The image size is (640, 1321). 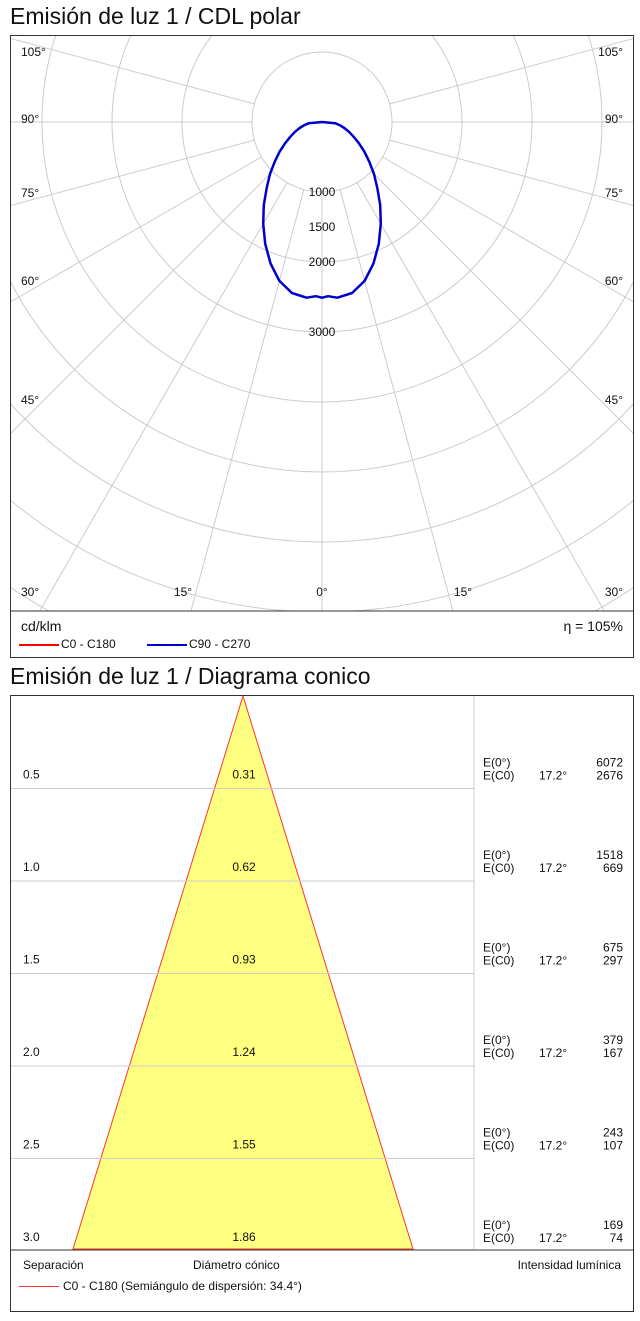 I want to click on diameter-value: 0.93, so click(x=244, y=960).